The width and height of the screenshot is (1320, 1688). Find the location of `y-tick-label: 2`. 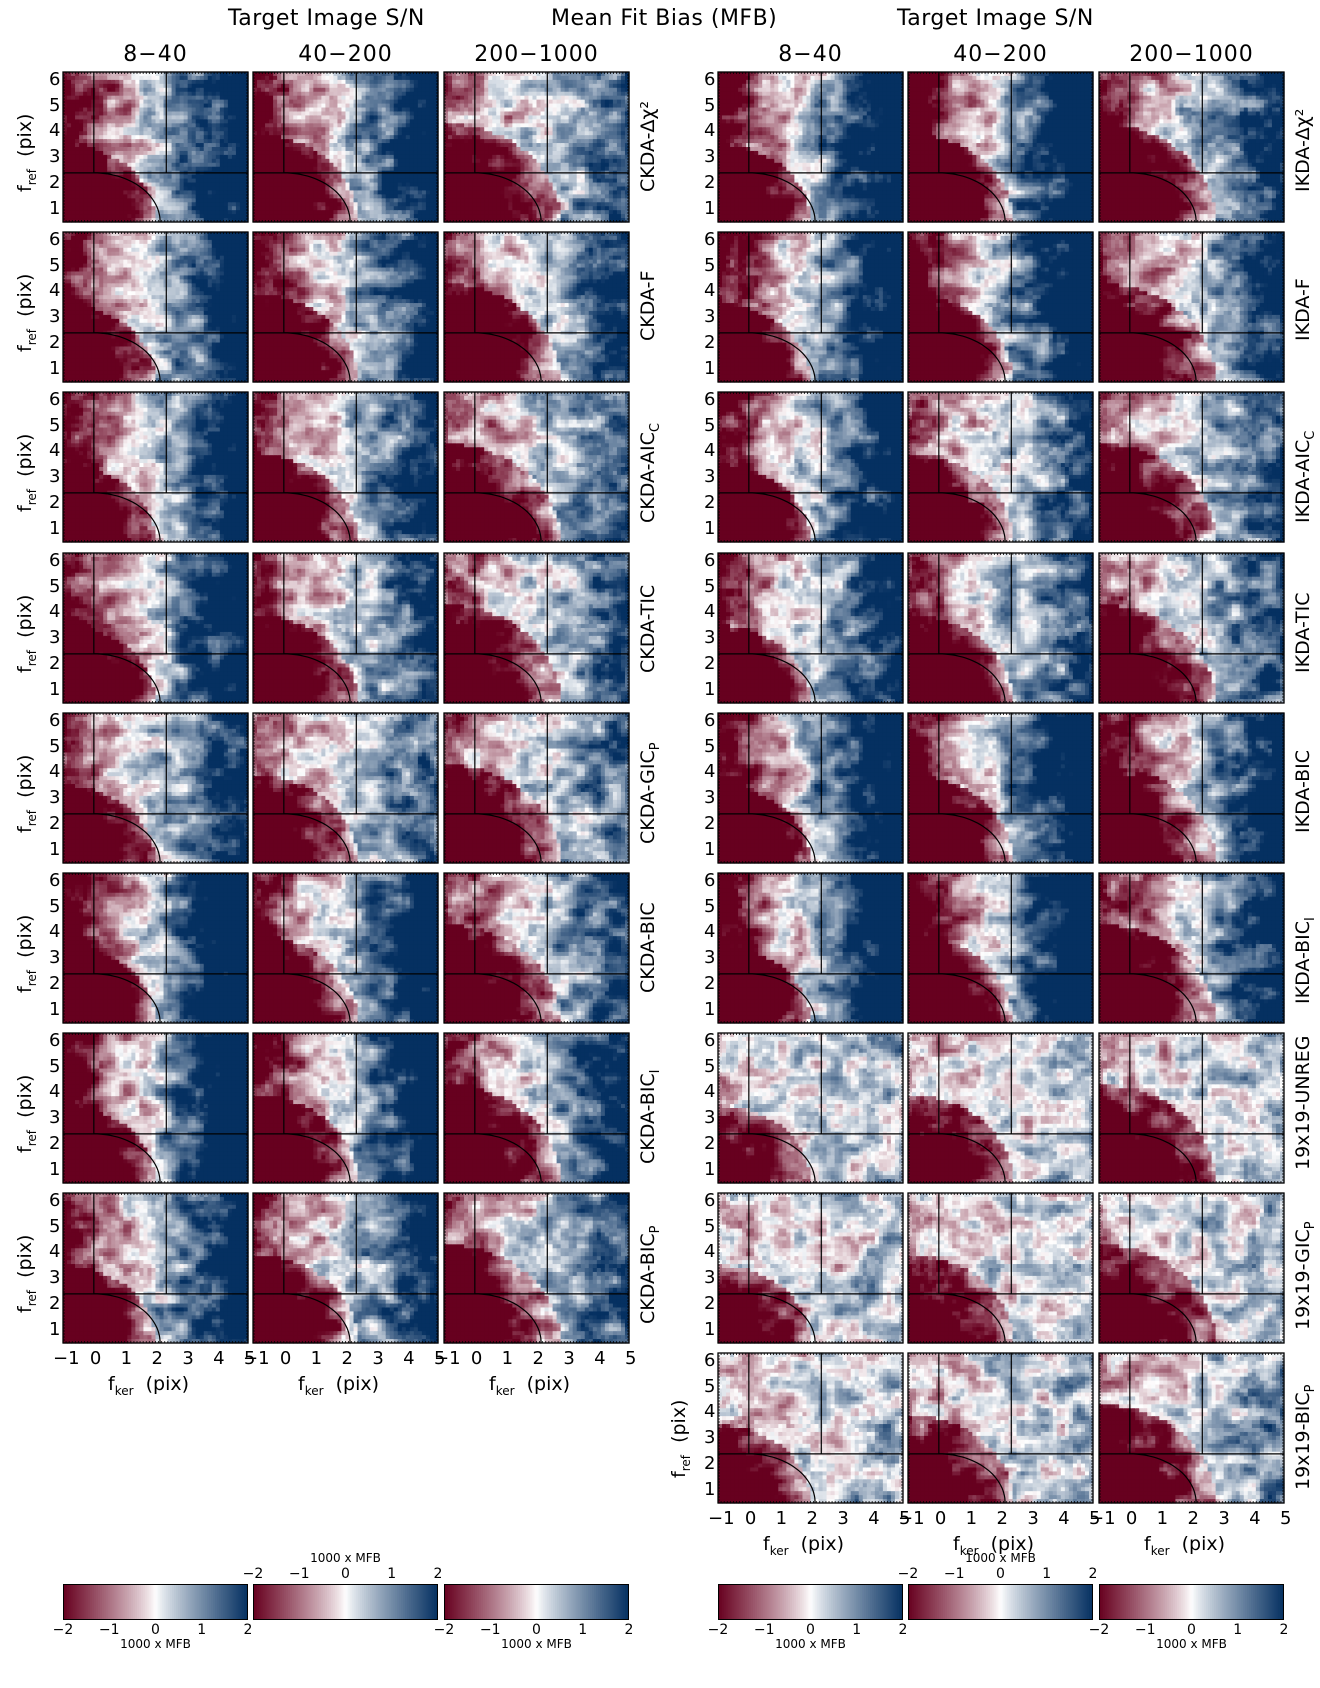

y-tick-label: 2 is located at coordinates (54, 182).